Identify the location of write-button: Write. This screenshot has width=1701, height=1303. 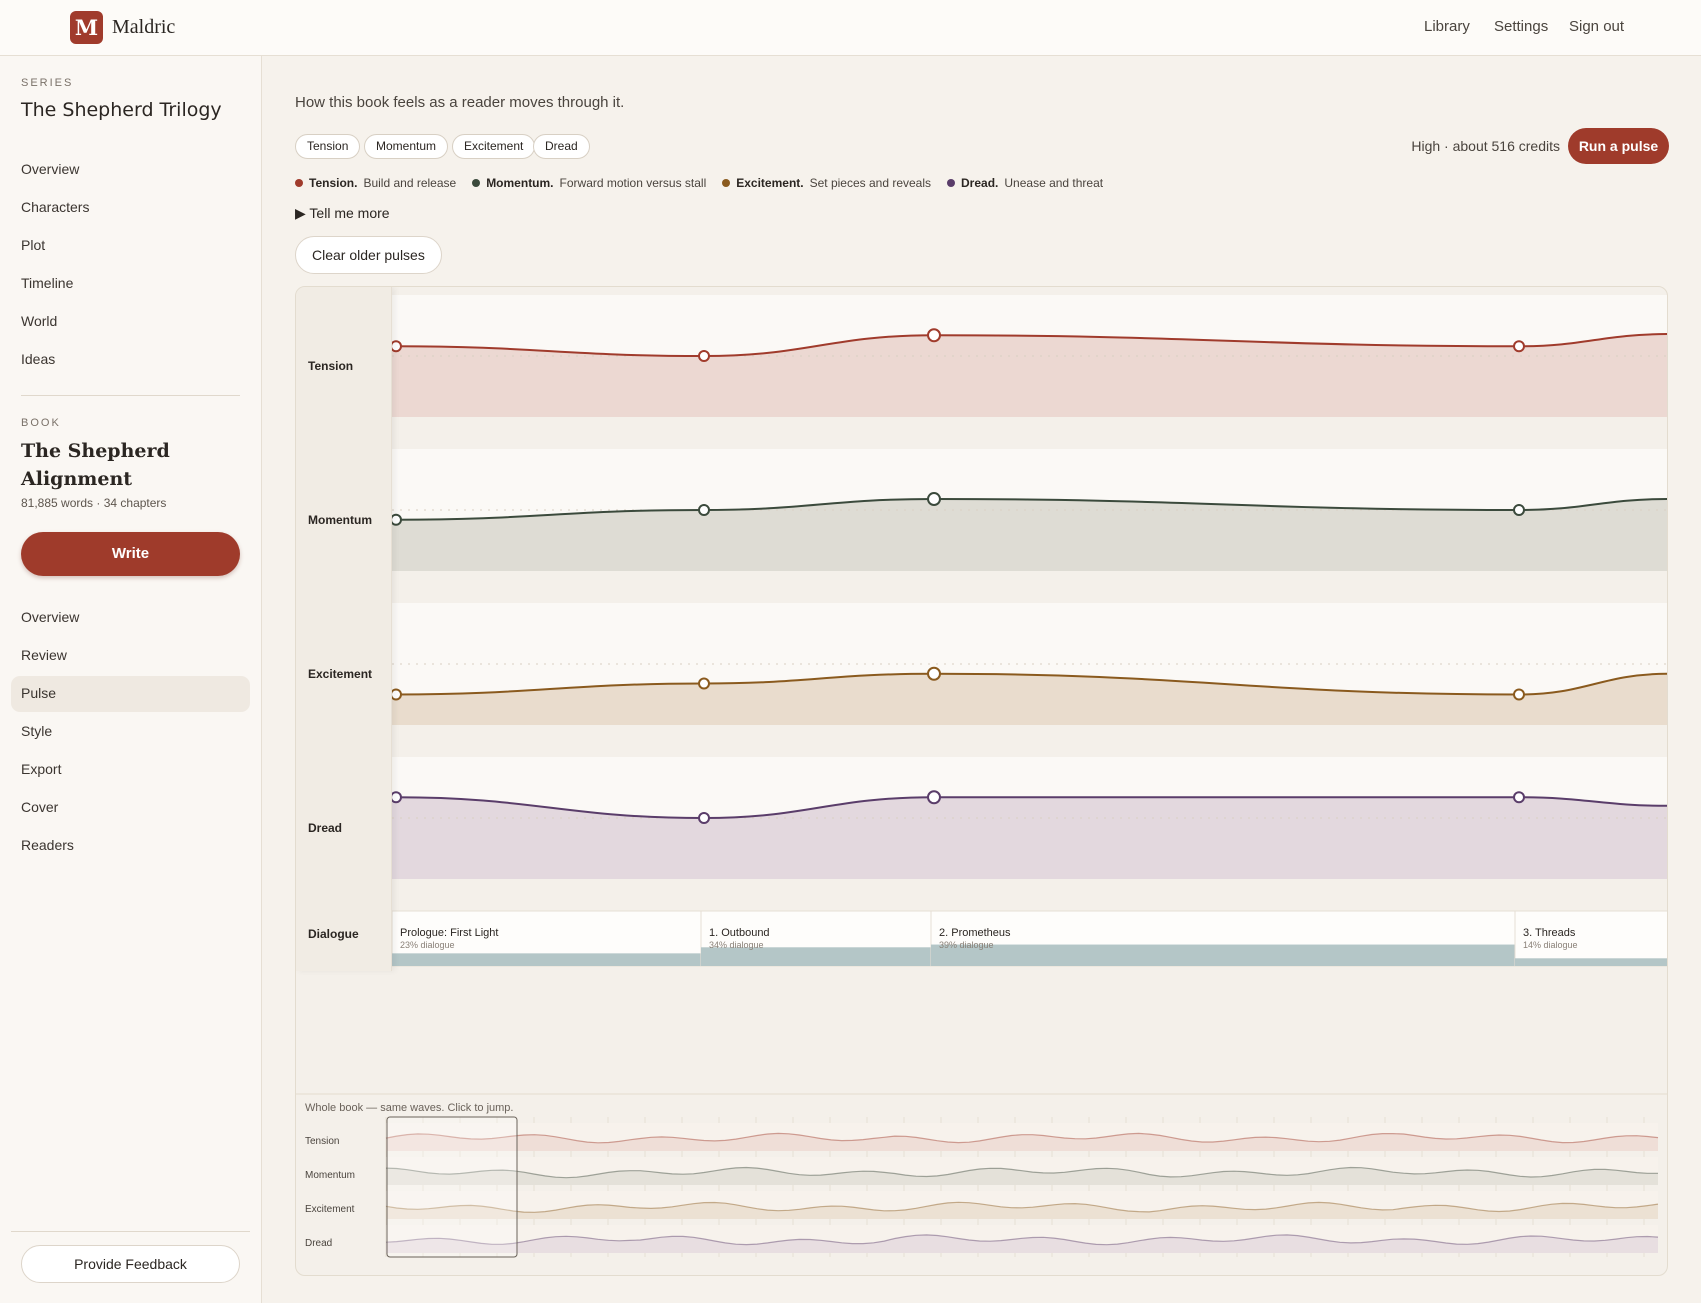
(130, 554).